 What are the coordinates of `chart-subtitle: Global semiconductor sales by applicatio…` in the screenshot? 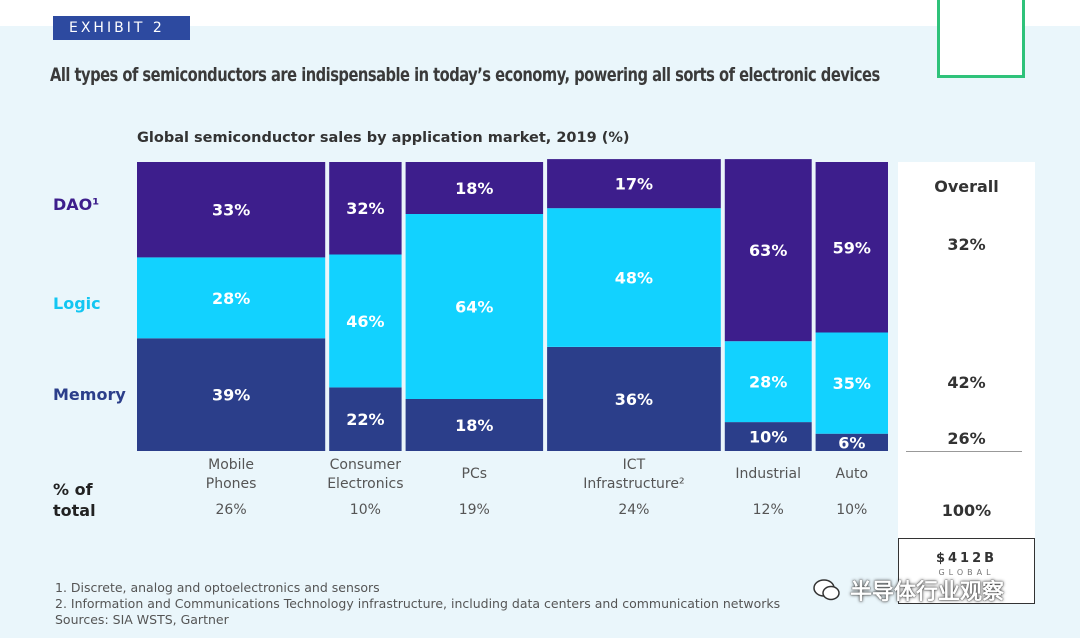 It's located at (383, 138).